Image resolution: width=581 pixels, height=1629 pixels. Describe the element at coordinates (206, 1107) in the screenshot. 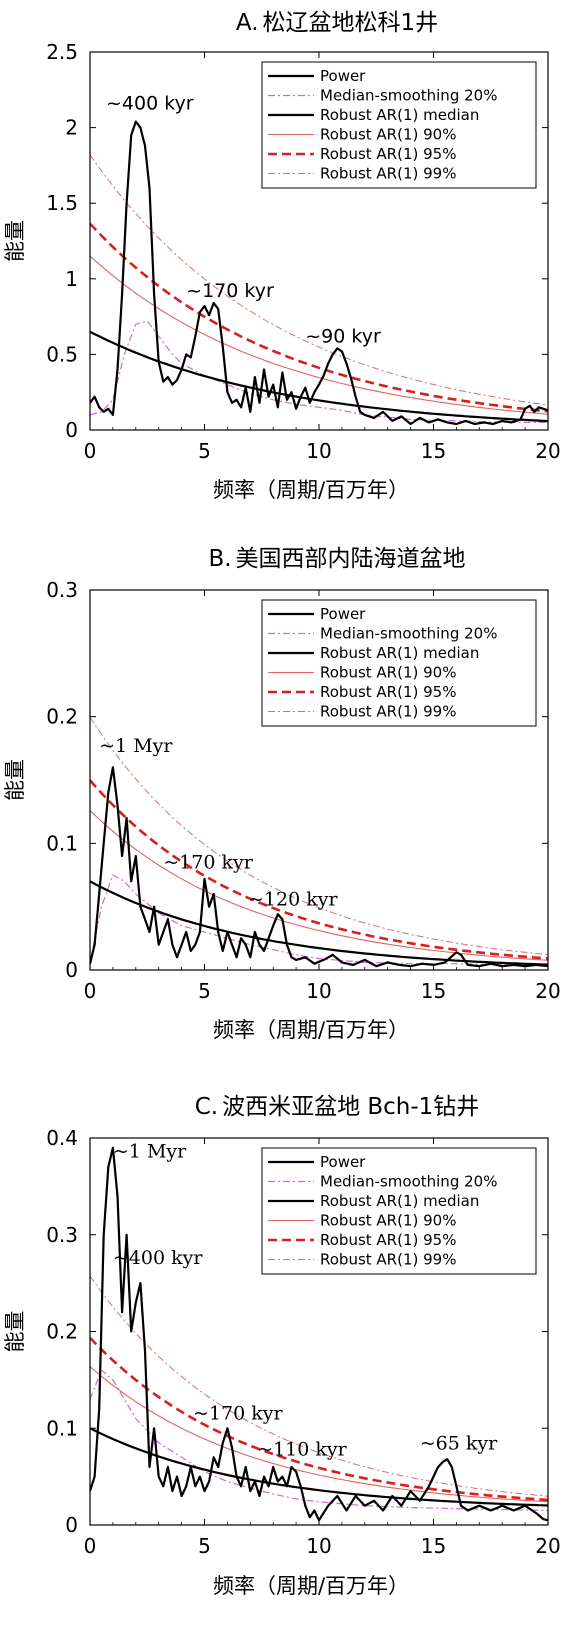

I see `chart-title-letter: C.` at that location.